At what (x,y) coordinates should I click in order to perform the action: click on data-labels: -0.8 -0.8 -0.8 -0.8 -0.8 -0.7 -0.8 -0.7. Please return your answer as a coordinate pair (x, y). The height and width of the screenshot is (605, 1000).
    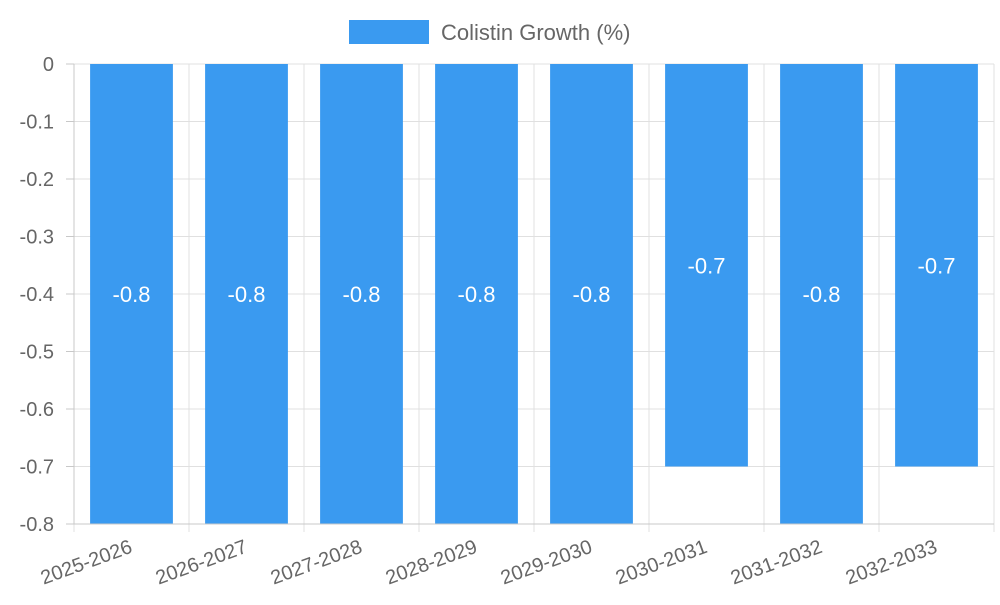
    Looking at the image, I should click on (534, 280).